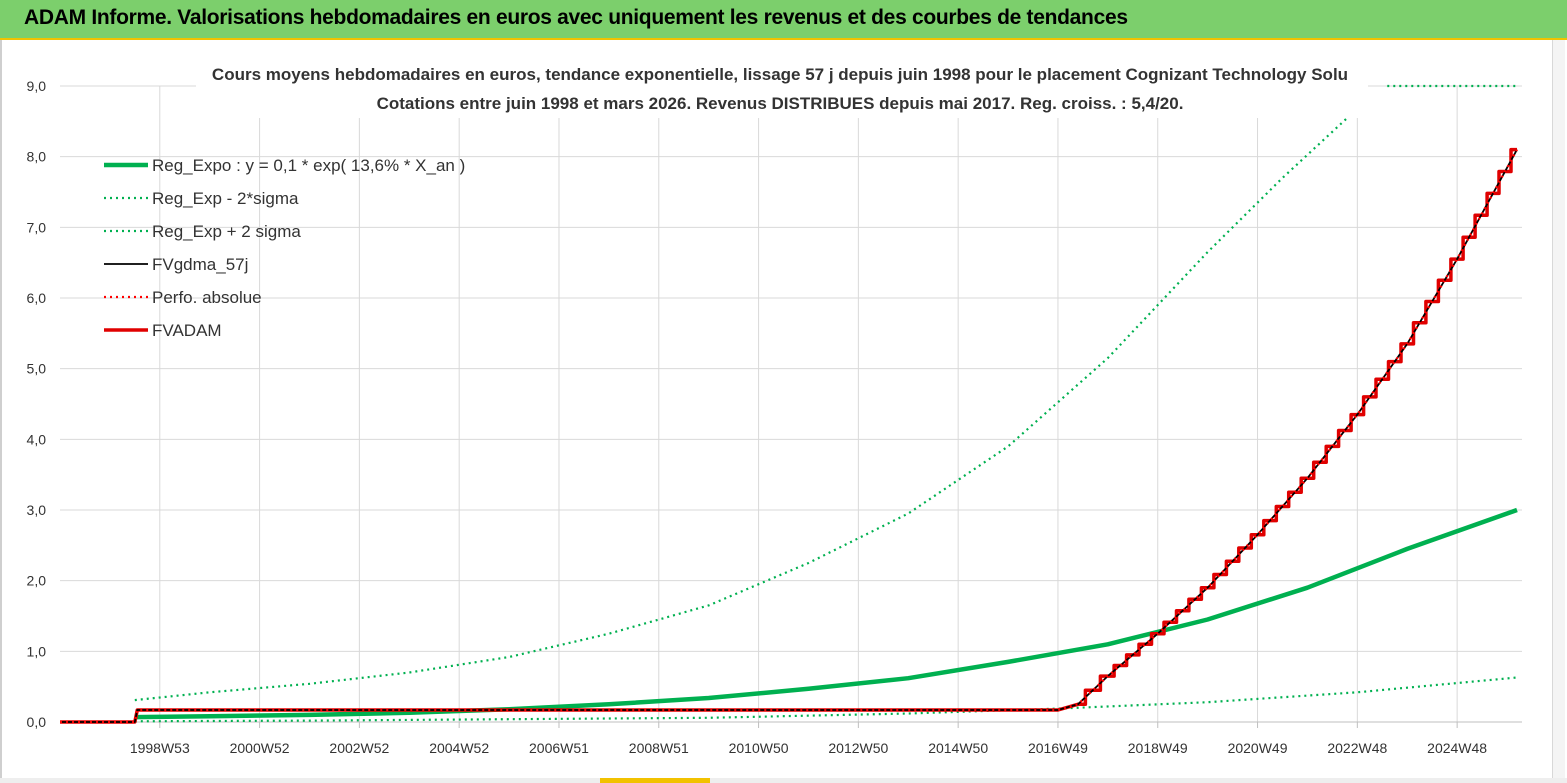  I want to click on vertical-scrollbar, so click(1558, 411).